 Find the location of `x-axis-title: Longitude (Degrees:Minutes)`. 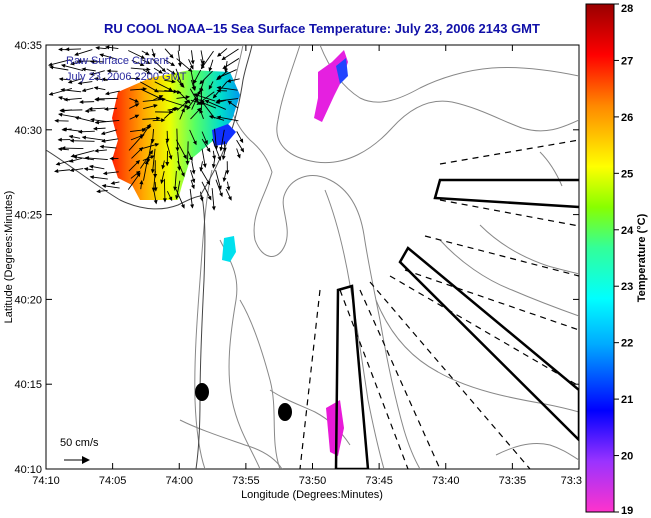

x-axis-title: Longitude (Degrees:Minutes) is located at coordinates (312, 495).